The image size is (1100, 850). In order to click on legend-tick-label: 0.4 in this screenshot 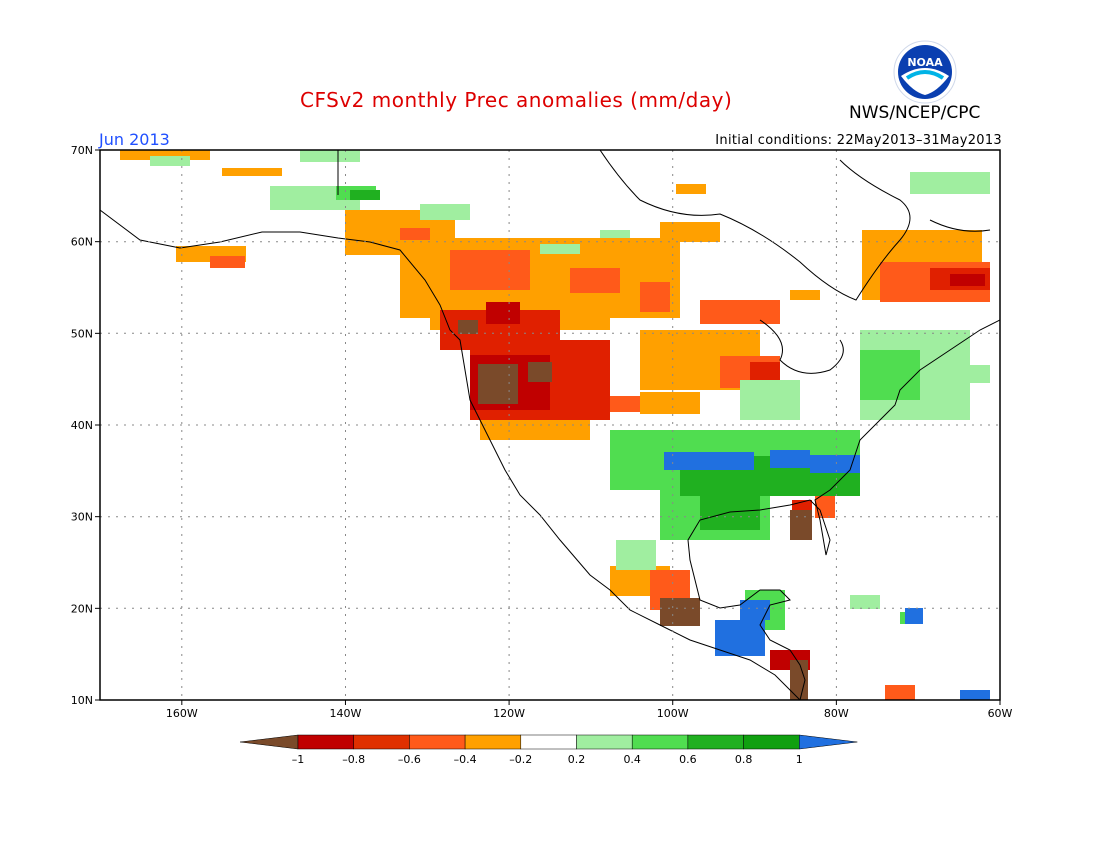, I will do `click(632, 759)`.